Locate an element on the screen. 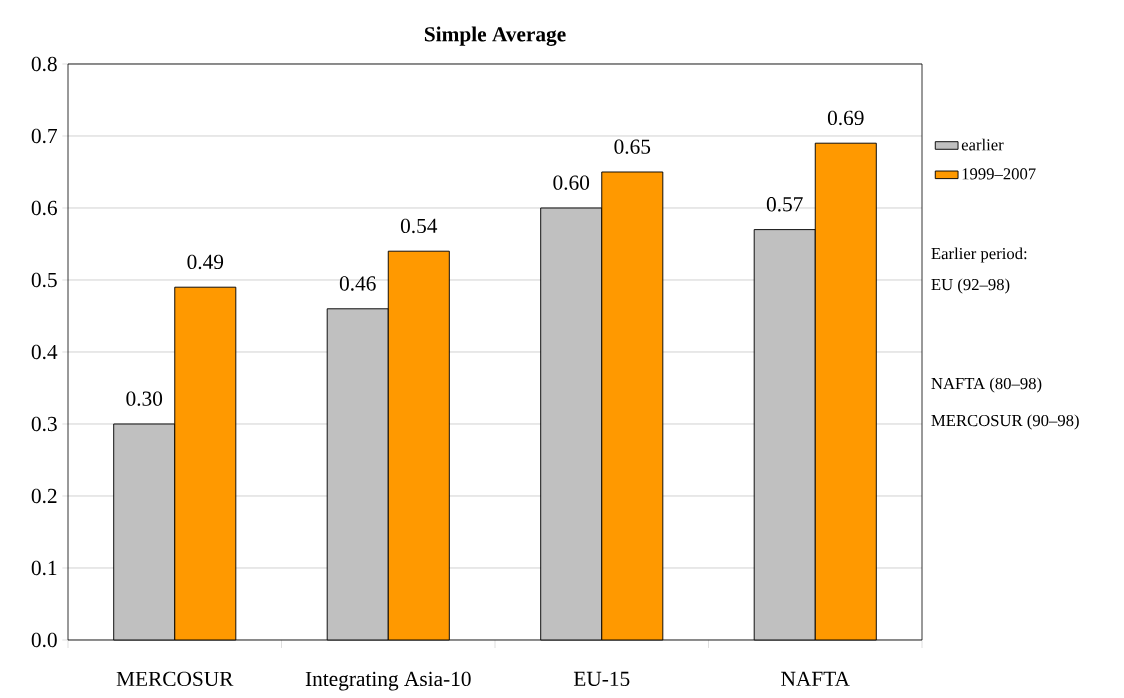  x-tick-label: Integrating Asia-10 is located at coordinates (388, 681).